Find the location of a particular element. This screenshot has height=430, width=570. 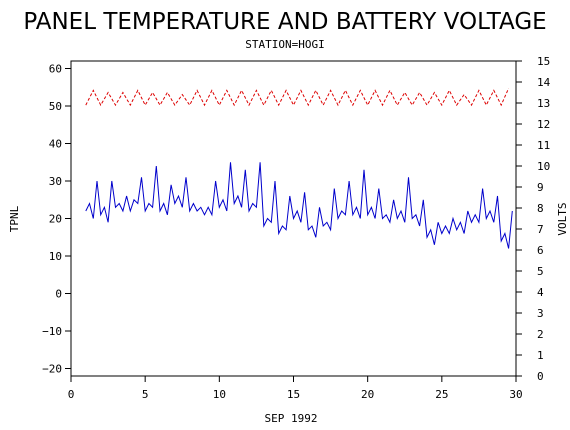

chart-title: PANEL TEMPERATURE AND BATTERY VOLTAGE is located at coordinates (284, 22).